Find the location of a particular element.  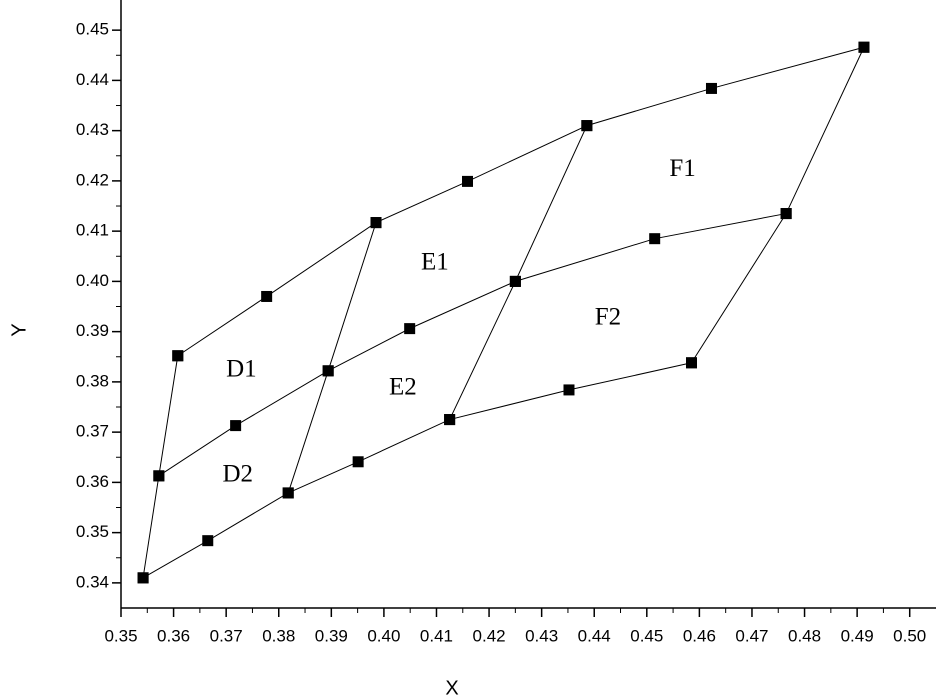

x-tick-label: 0.38 is located at coordinates (278, 635).